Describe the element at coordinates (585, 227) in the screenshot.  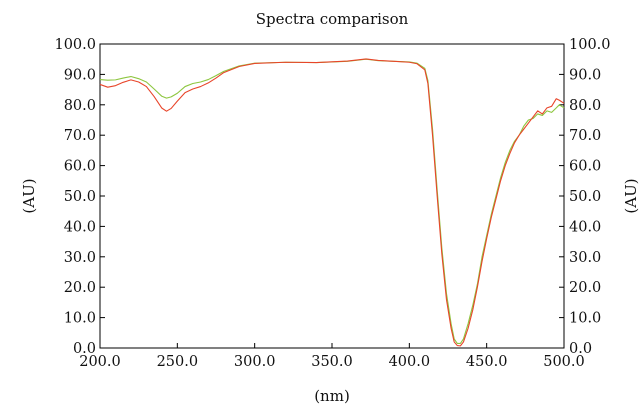
I see `y-tick-label-right: 40.0` at that location.